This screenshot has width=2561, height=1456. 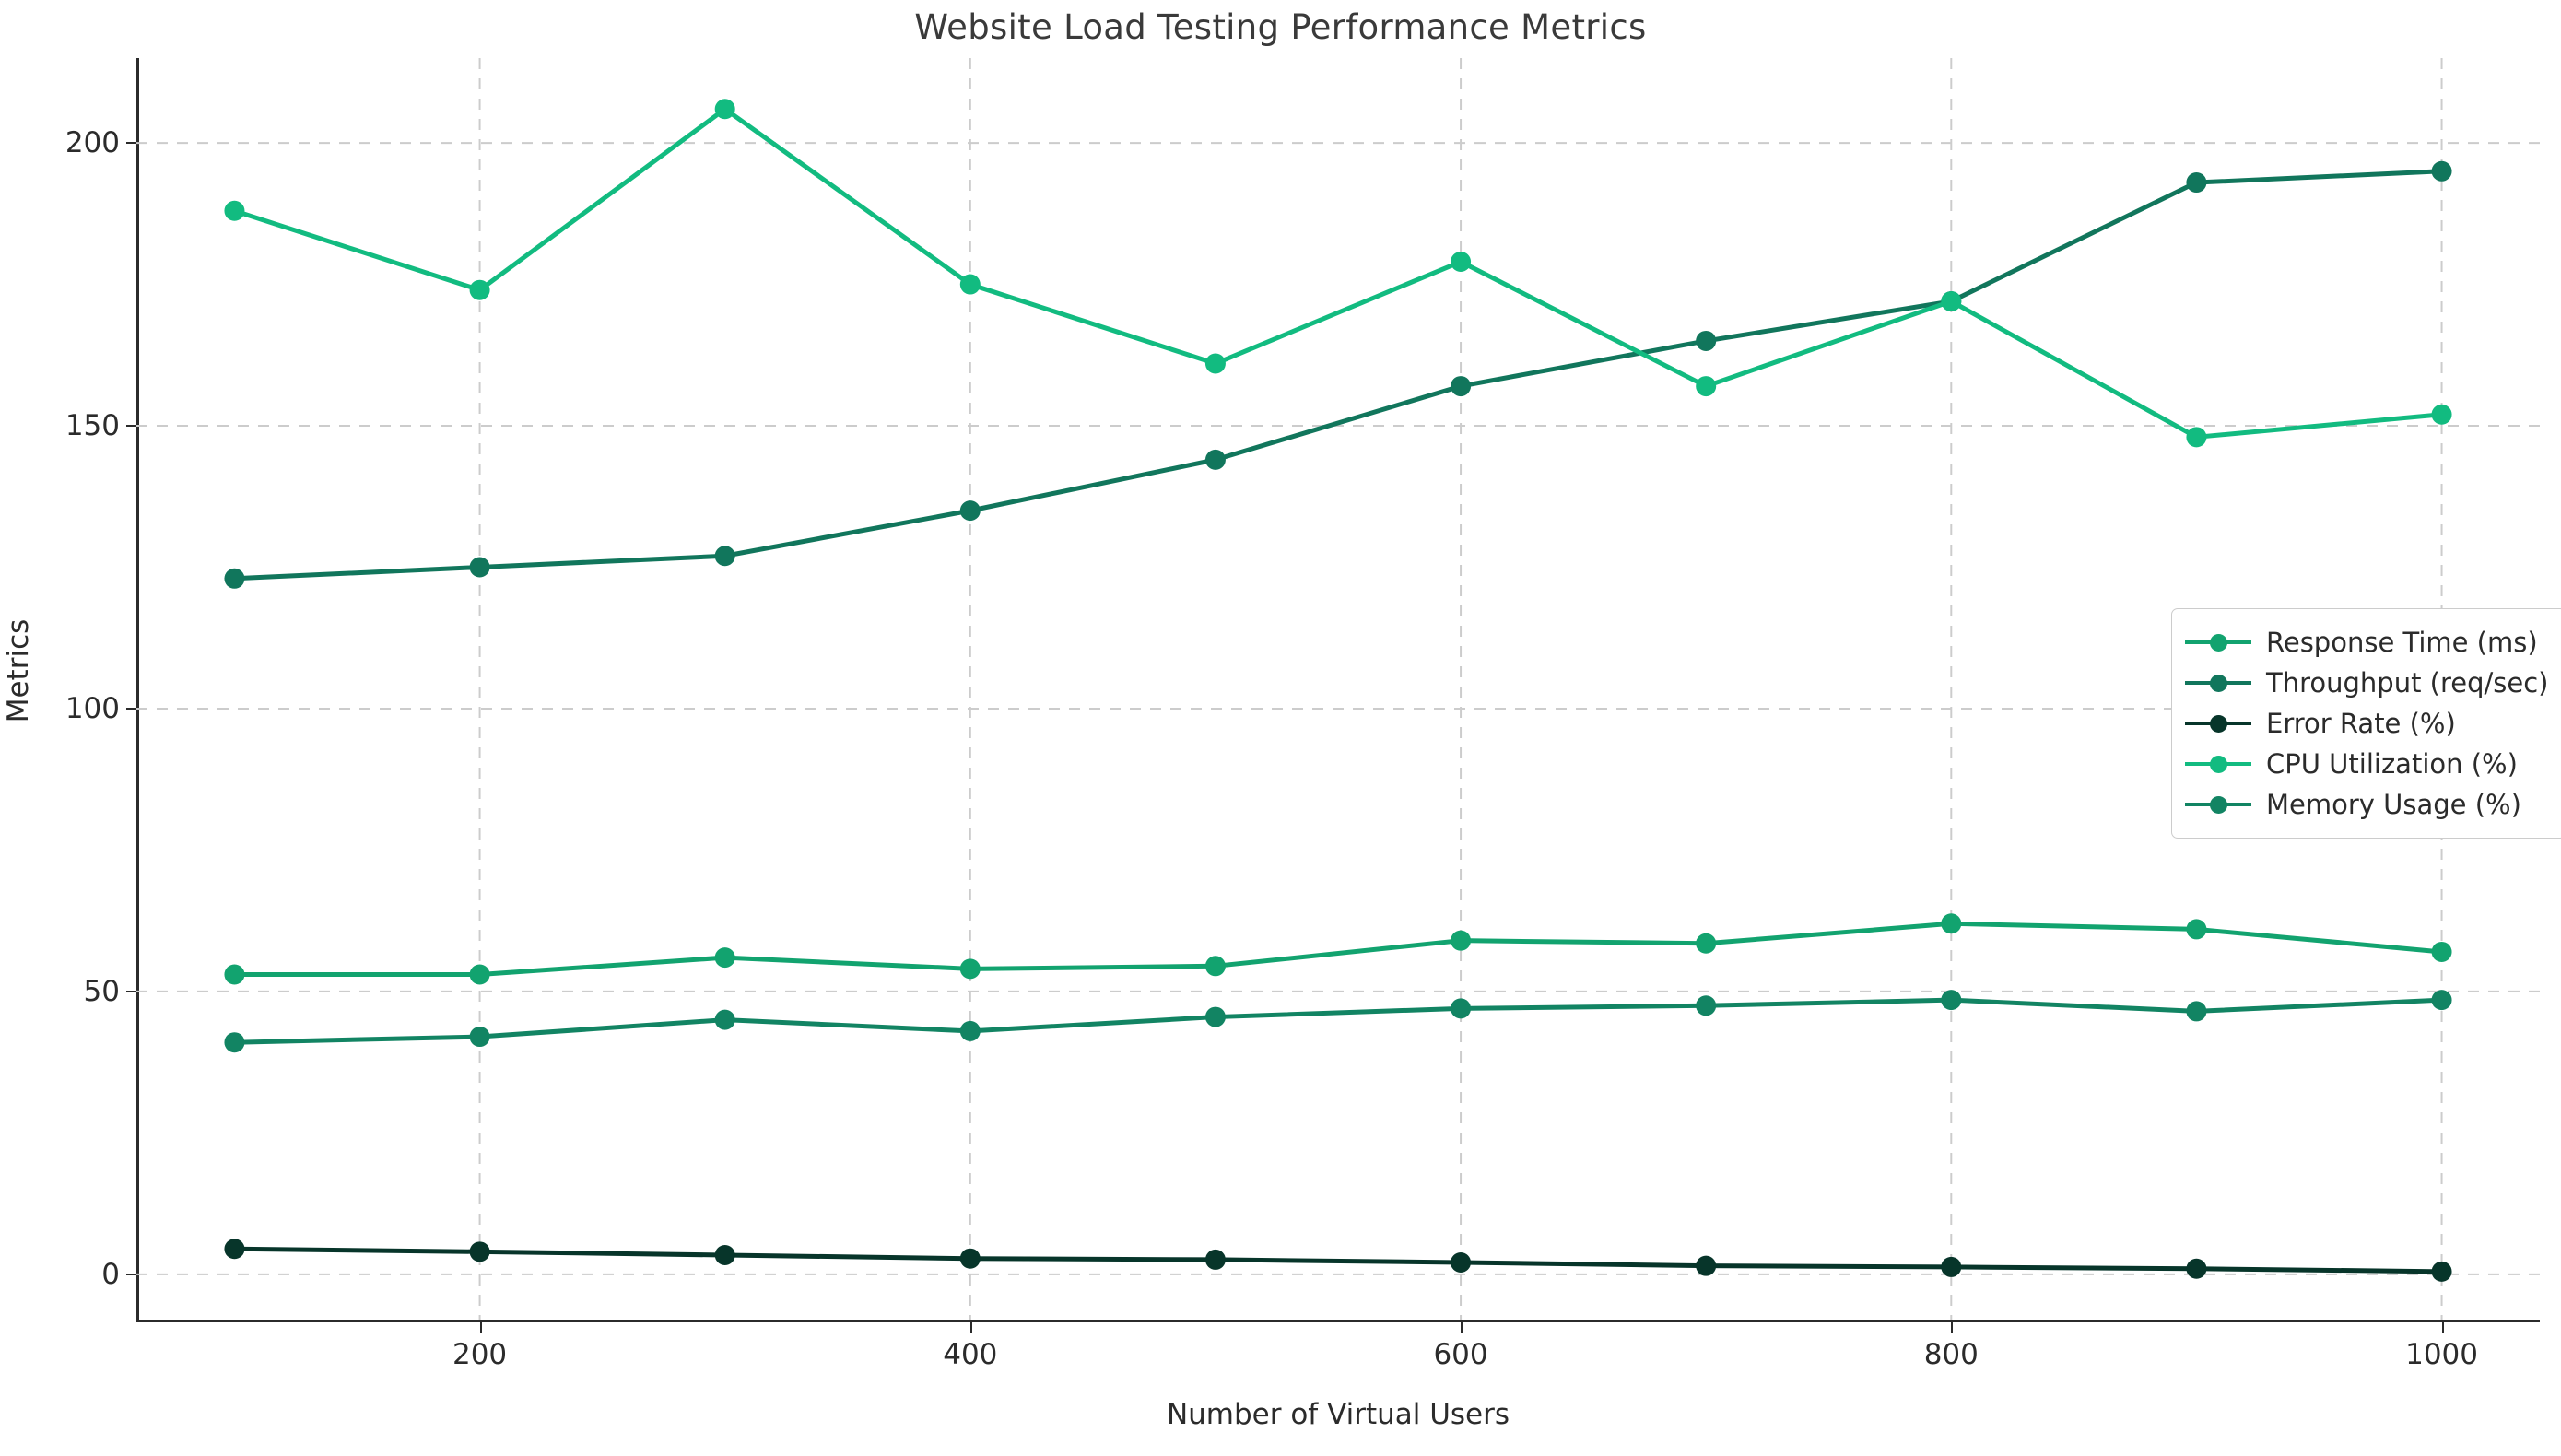 I want to click on x-tick-label: 800, so click(x=1951, y=1354).